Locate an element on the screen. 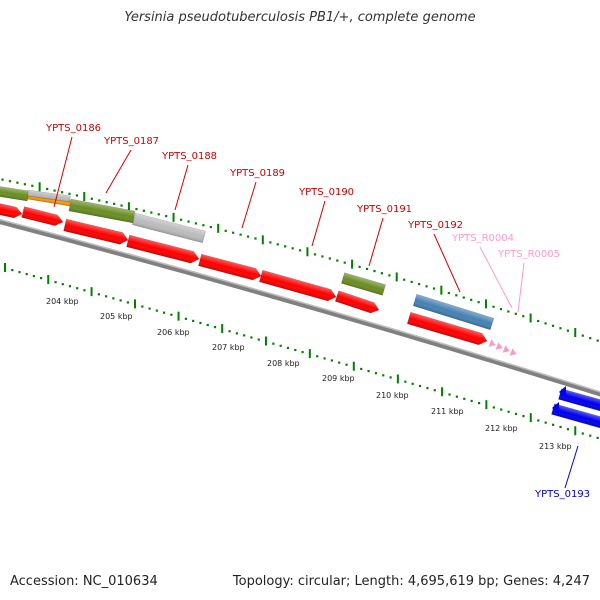 The image size is (600, 600). olive-feature-0191-shade is located at coordinates (363, 284).